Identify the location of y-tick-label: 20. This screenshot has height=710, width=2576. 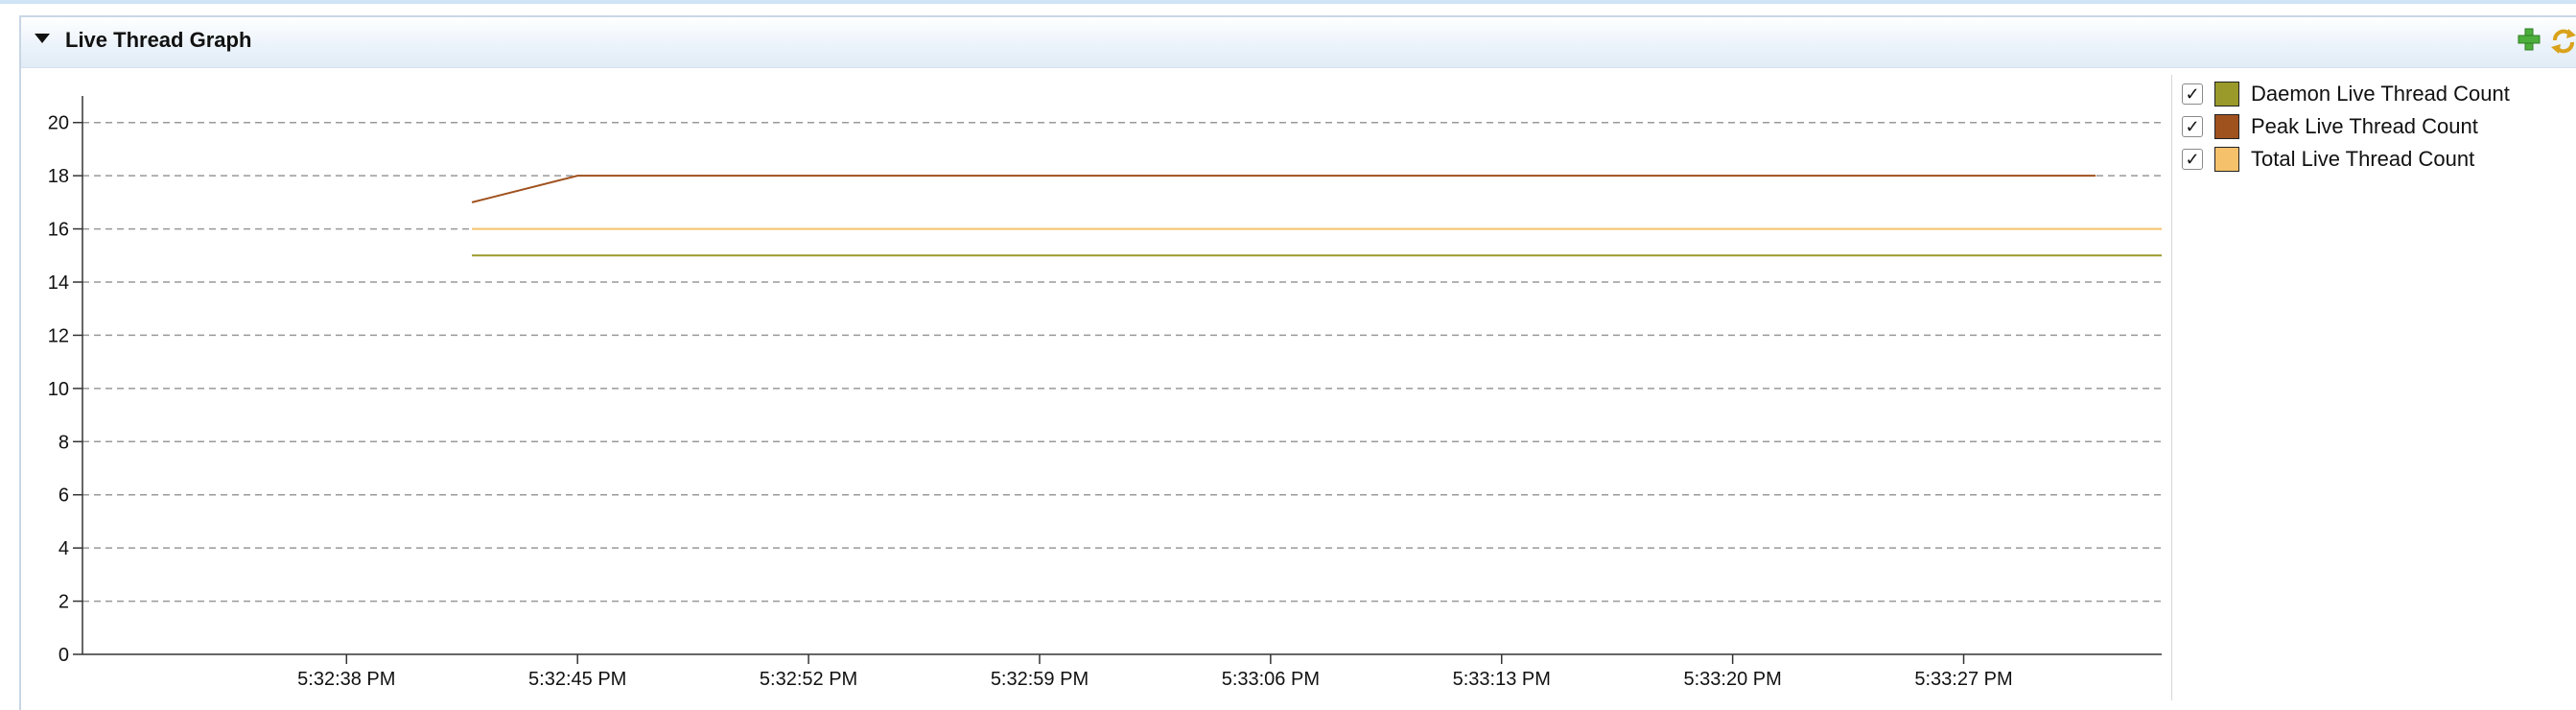
(58, 123).